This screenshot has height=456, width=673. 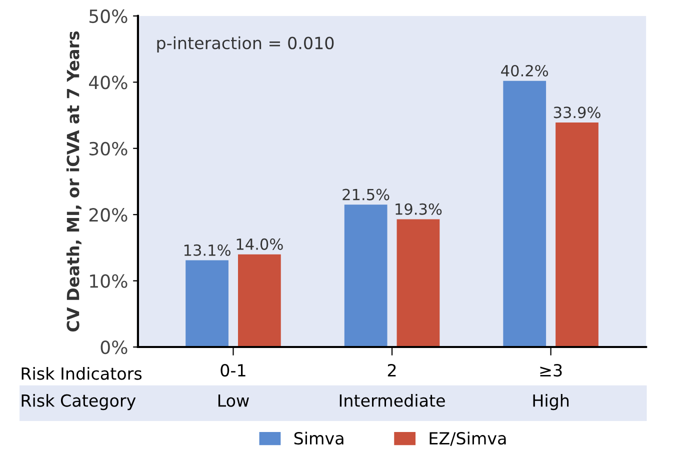 What do you see at coordinates (233, 400) in the screenshot?
I see `text: Low` at bounding box center [233, 400].